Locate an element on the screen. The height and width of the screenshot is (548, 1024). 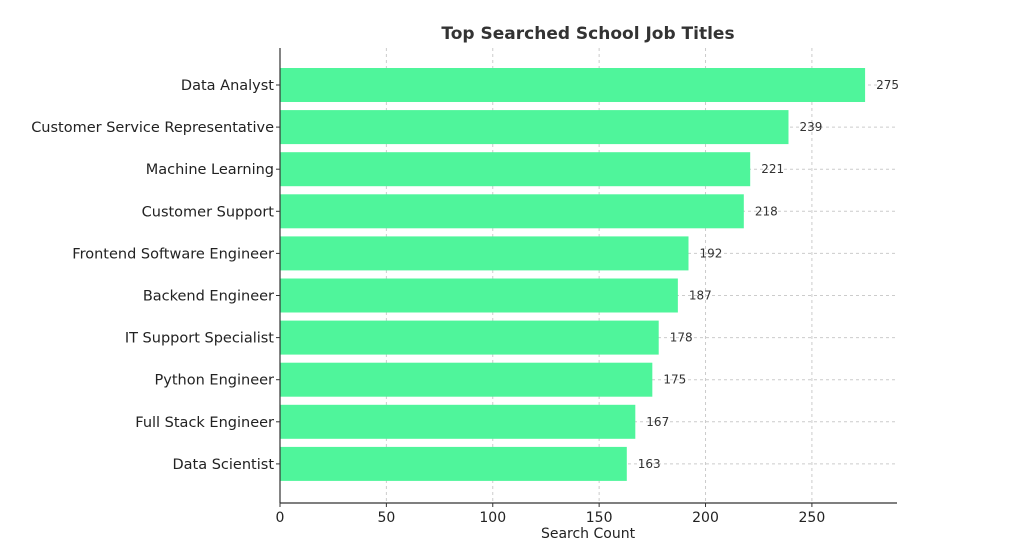
value-label-8: 167 is located at coordinates (657, 422).